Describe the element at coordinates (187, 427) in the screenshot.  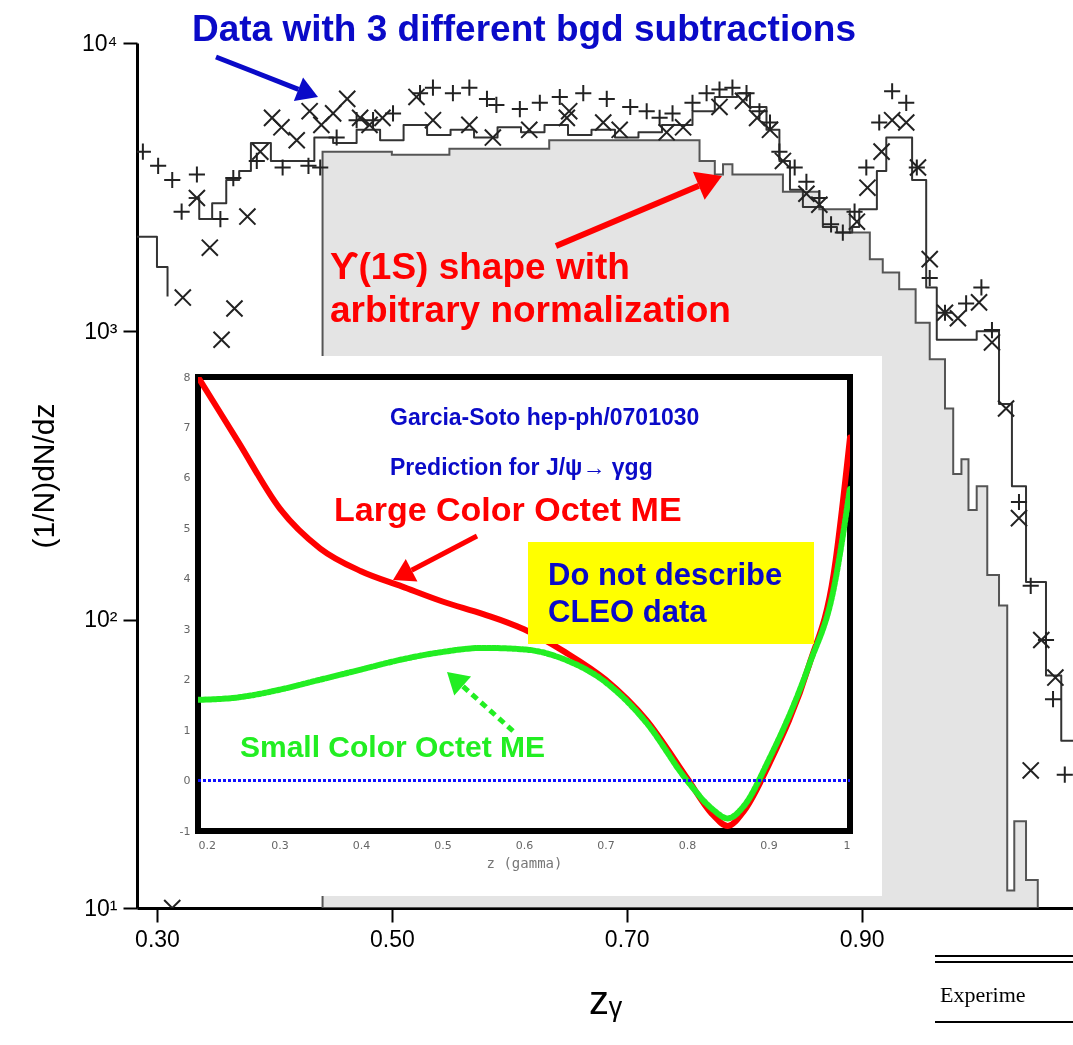
I see `y-tick-label: 7` at that location.